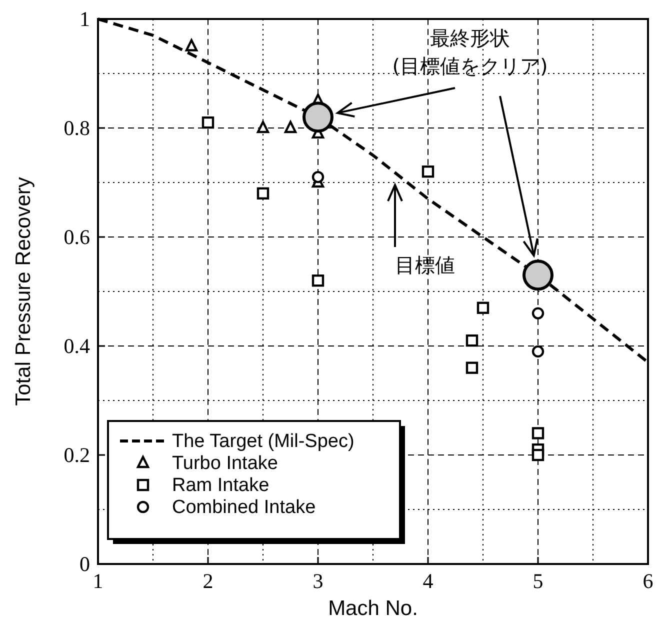  What do you see at coordinates (77, 346) in the screenshot?
I see `y-tick-label: 0.4` at bounding box center [77, 346].